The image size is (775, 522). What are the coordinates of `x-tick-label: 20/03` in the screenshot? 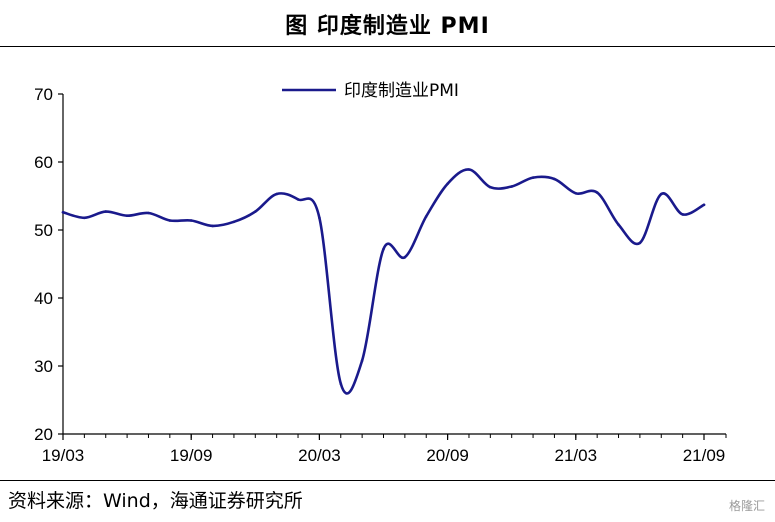 It's located at (319, 455).